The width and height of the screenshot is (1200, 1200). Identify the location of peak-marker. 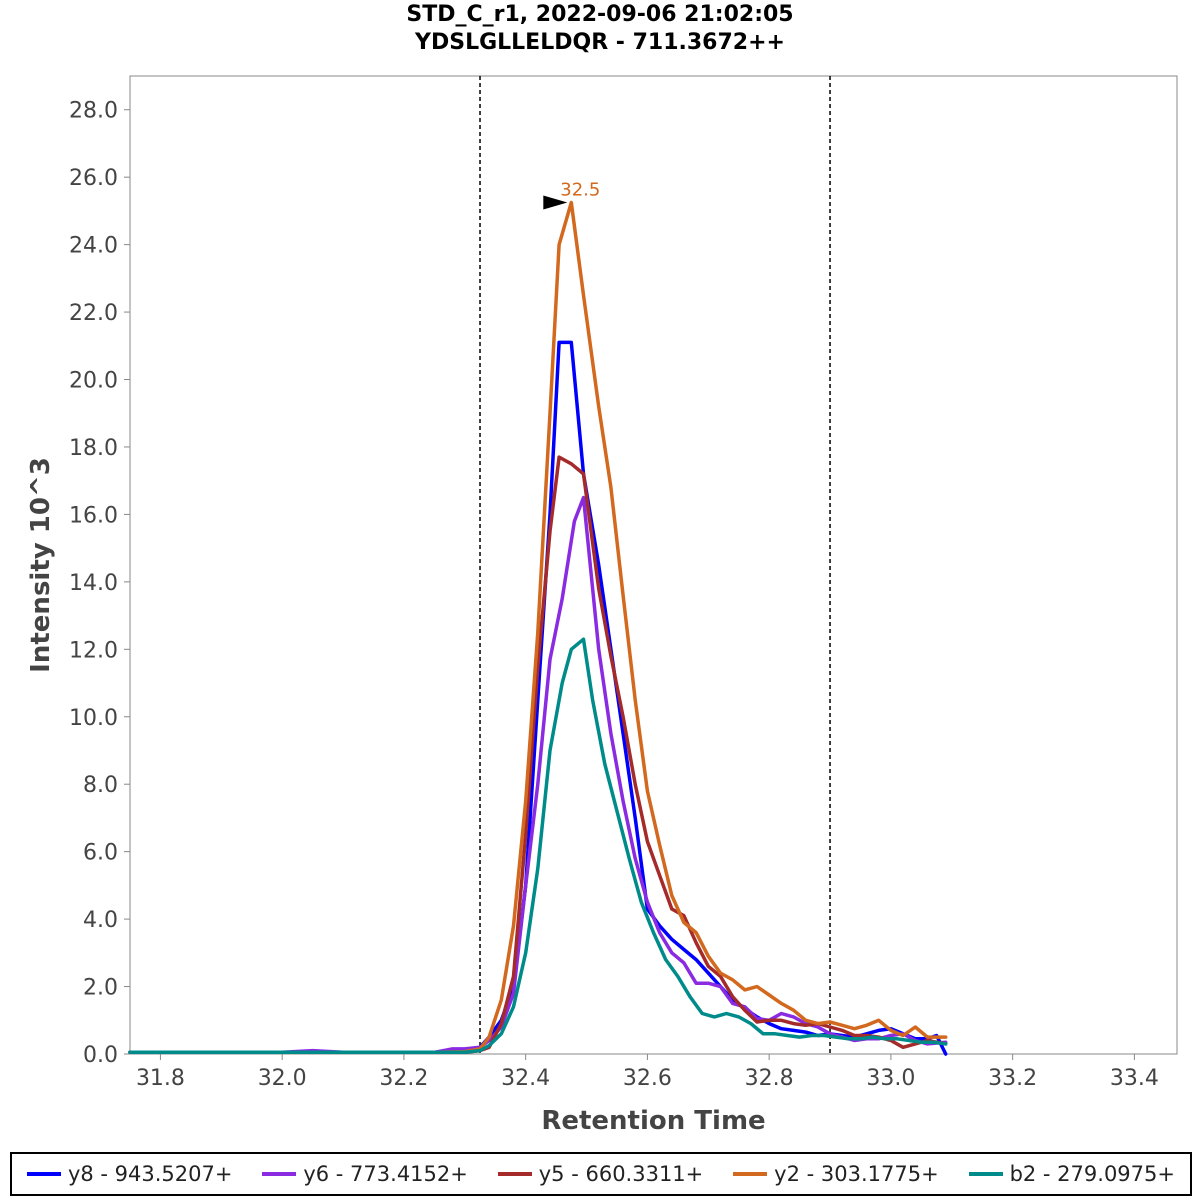
(555, 202).